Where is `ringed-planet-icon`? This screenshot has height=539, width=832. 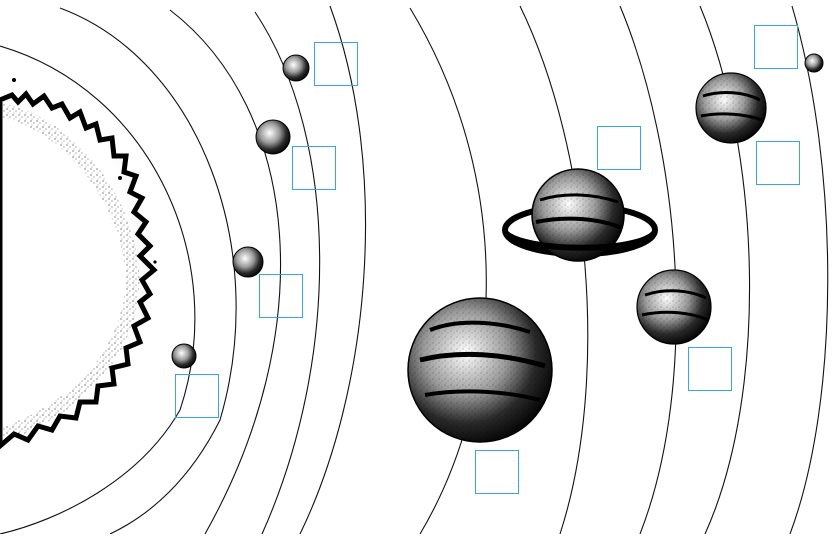
ringed-planet-icon is located at coordinates (580, 215).